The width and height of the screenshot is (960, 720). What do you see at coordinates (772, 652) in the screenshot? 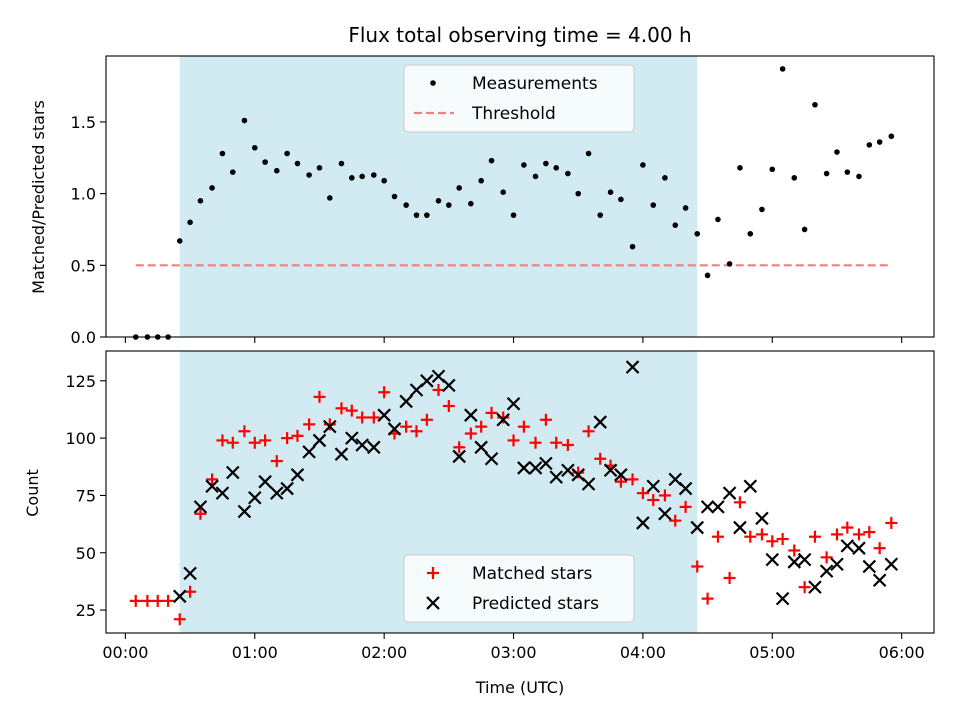
I see `x-tick-label: 05:00` at bounding box center [772, 652].